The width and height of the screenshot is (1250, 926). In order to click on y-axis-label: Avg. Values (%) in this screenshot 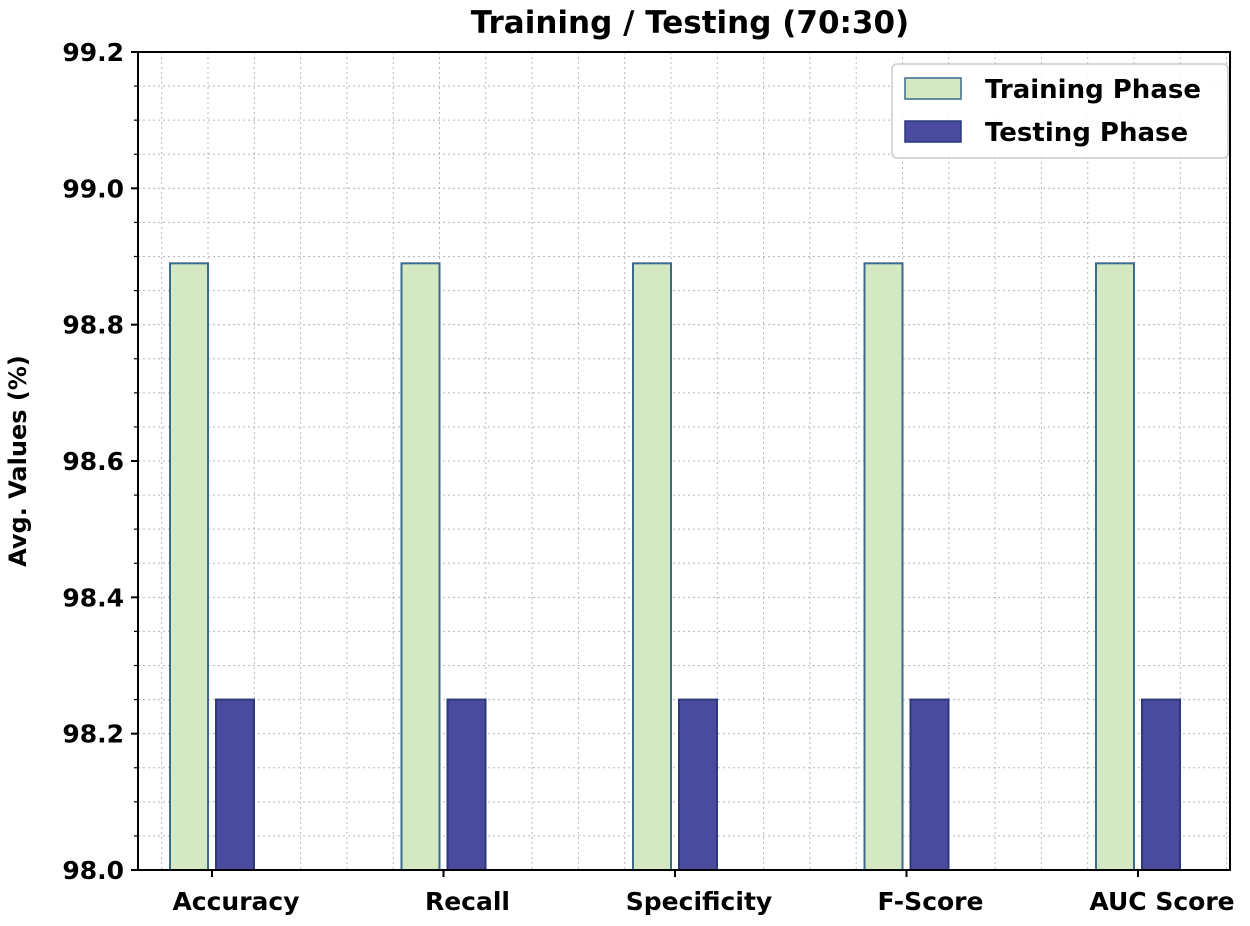, I will do `click(18, 461)`.